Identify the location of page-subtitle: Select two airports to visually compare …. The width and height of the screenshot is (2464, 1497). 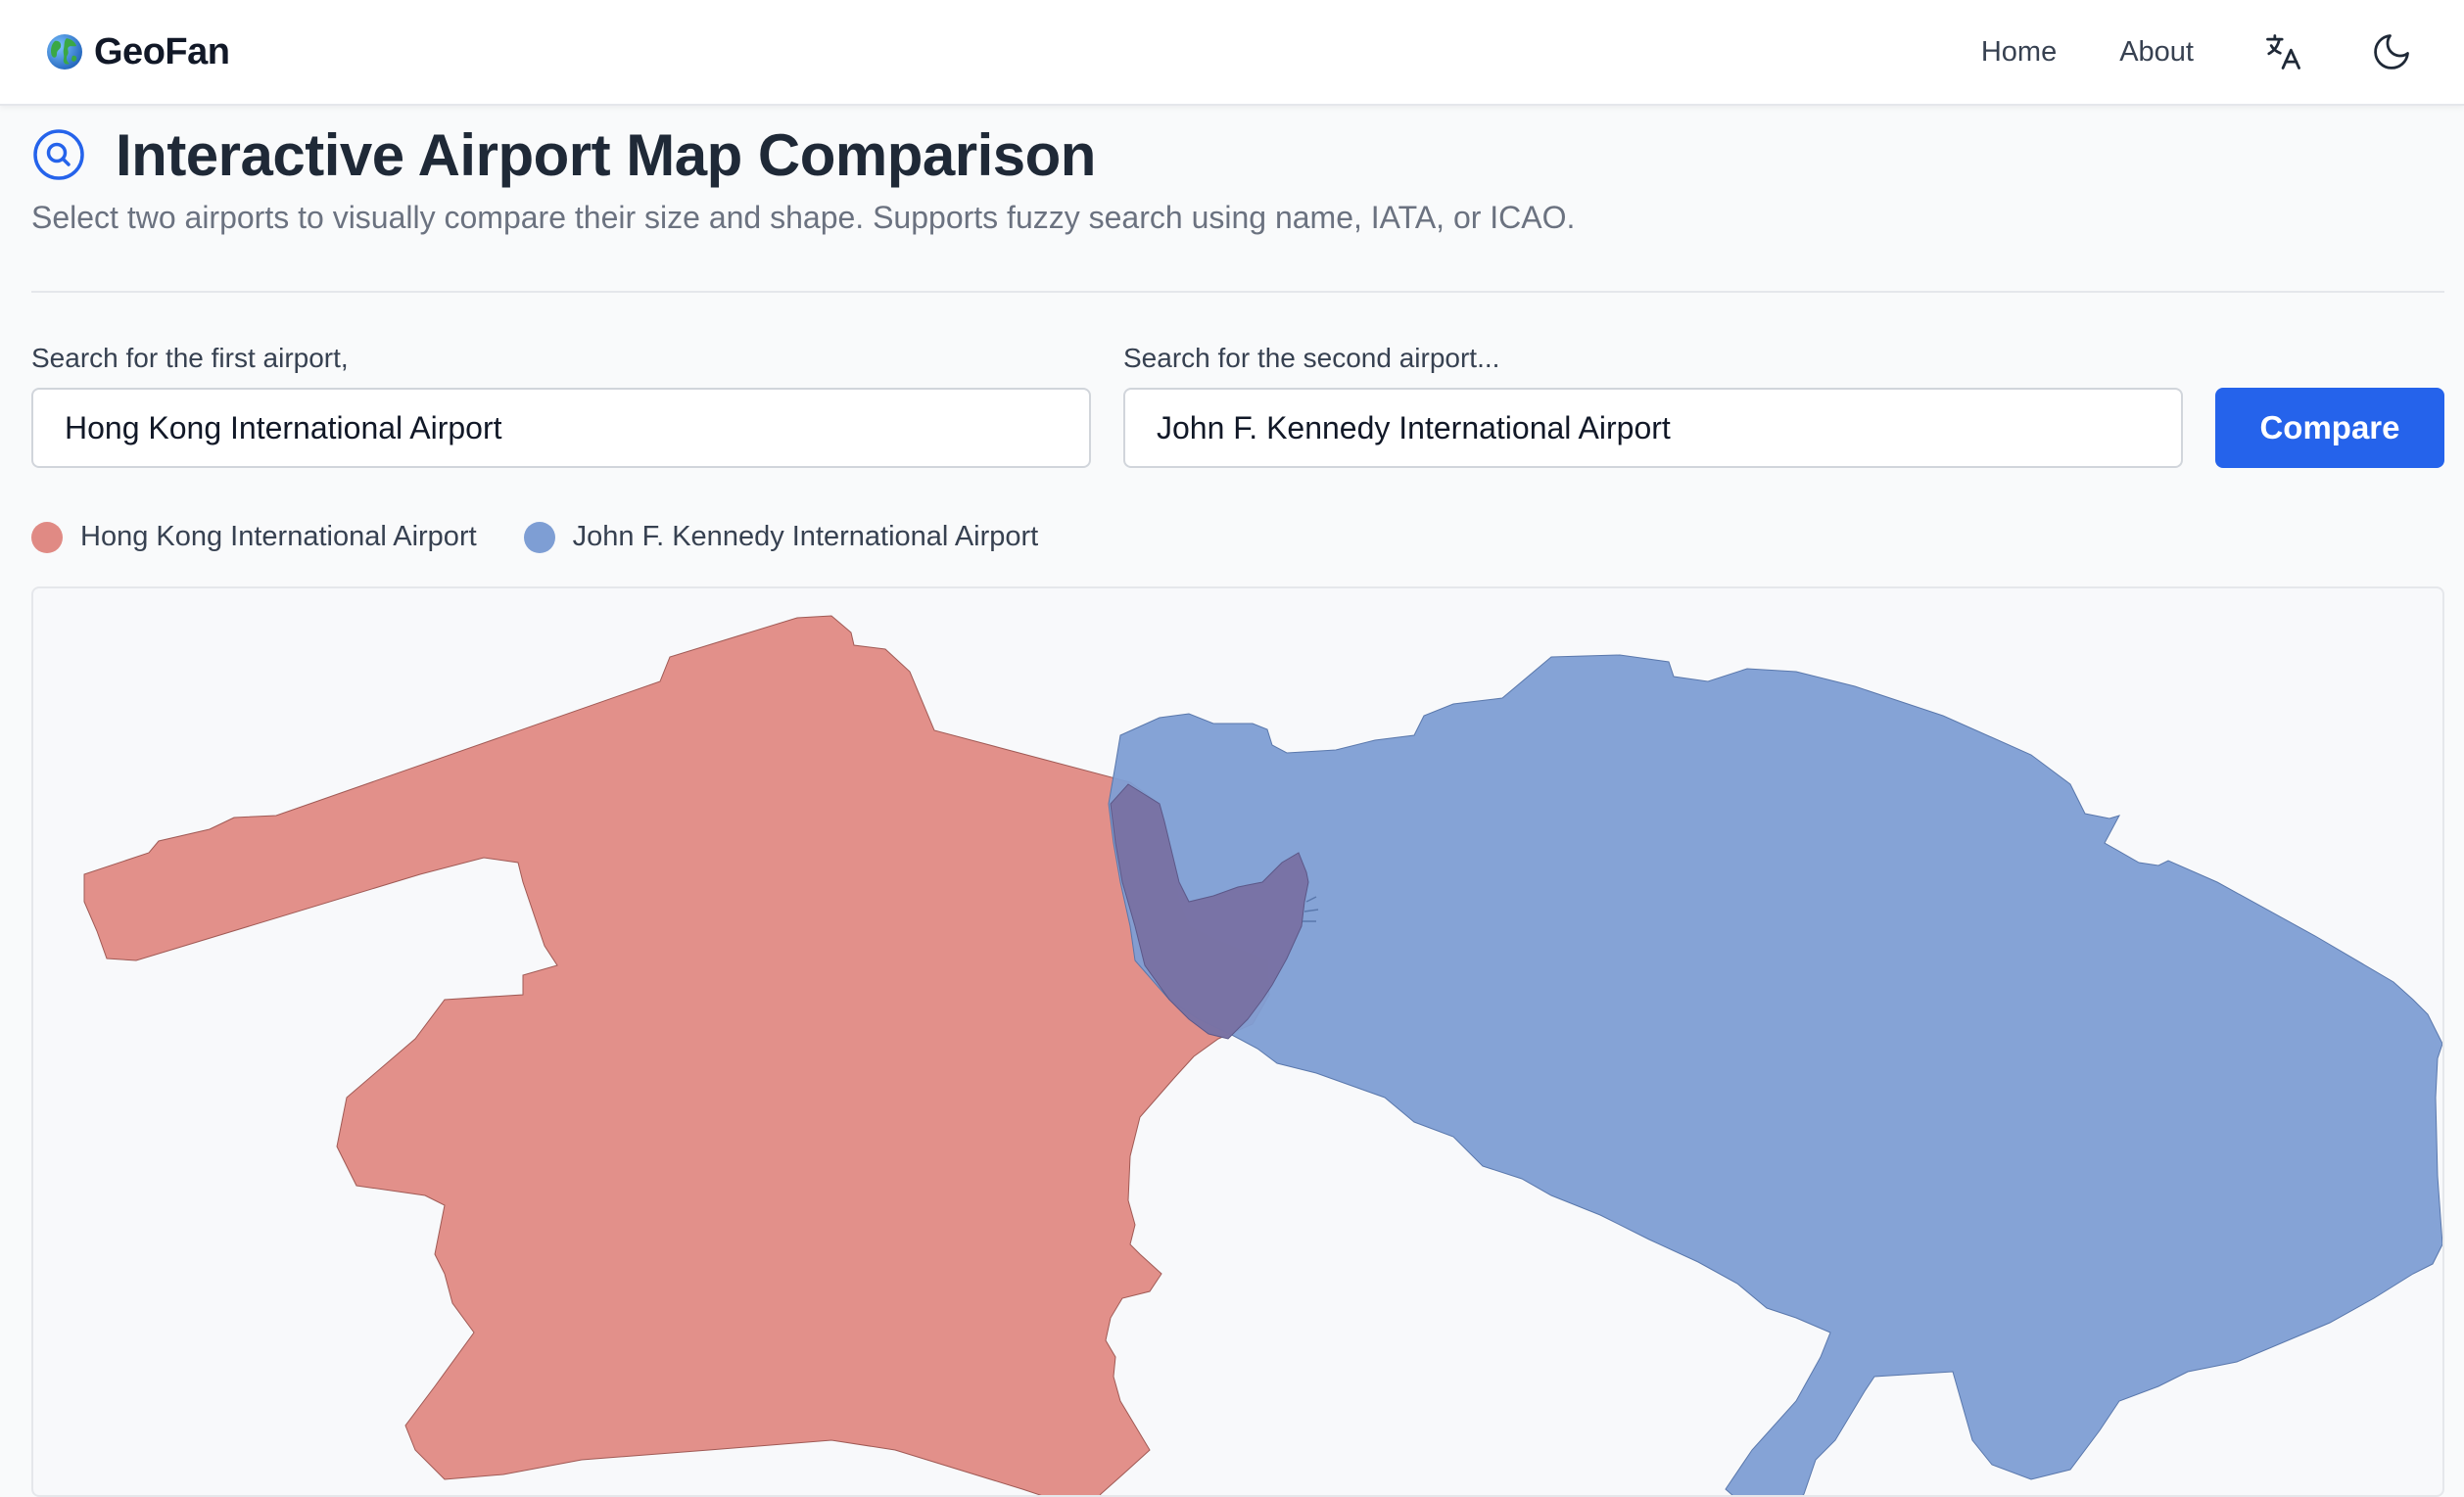
(803, 218).